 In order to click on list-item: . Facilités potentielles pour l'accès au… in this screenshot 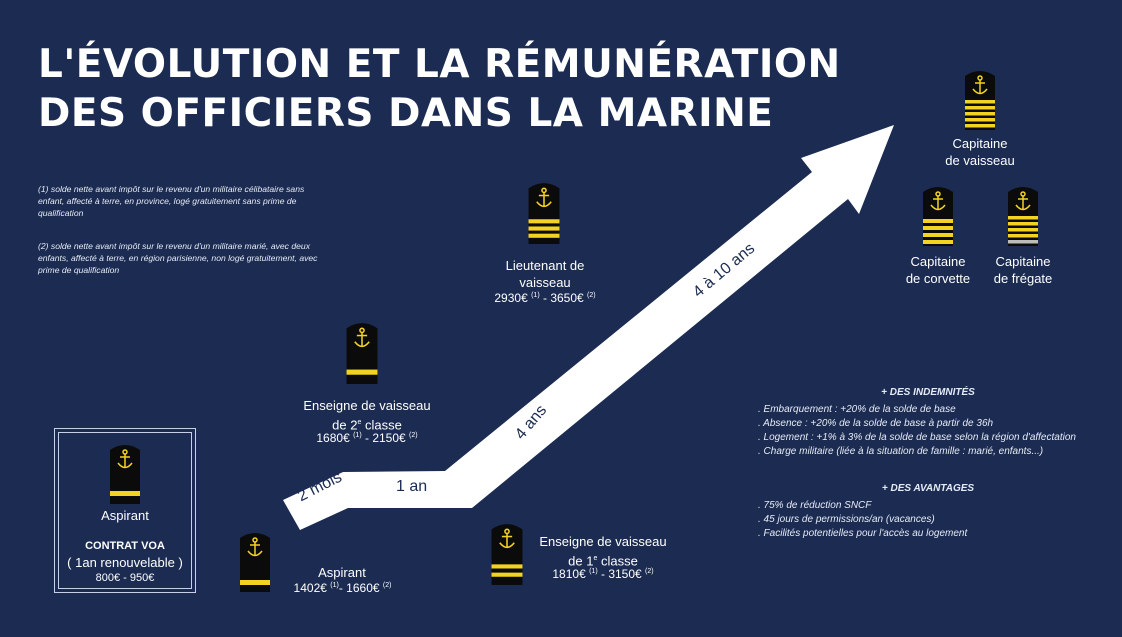, I will do `click(863, 533)`.